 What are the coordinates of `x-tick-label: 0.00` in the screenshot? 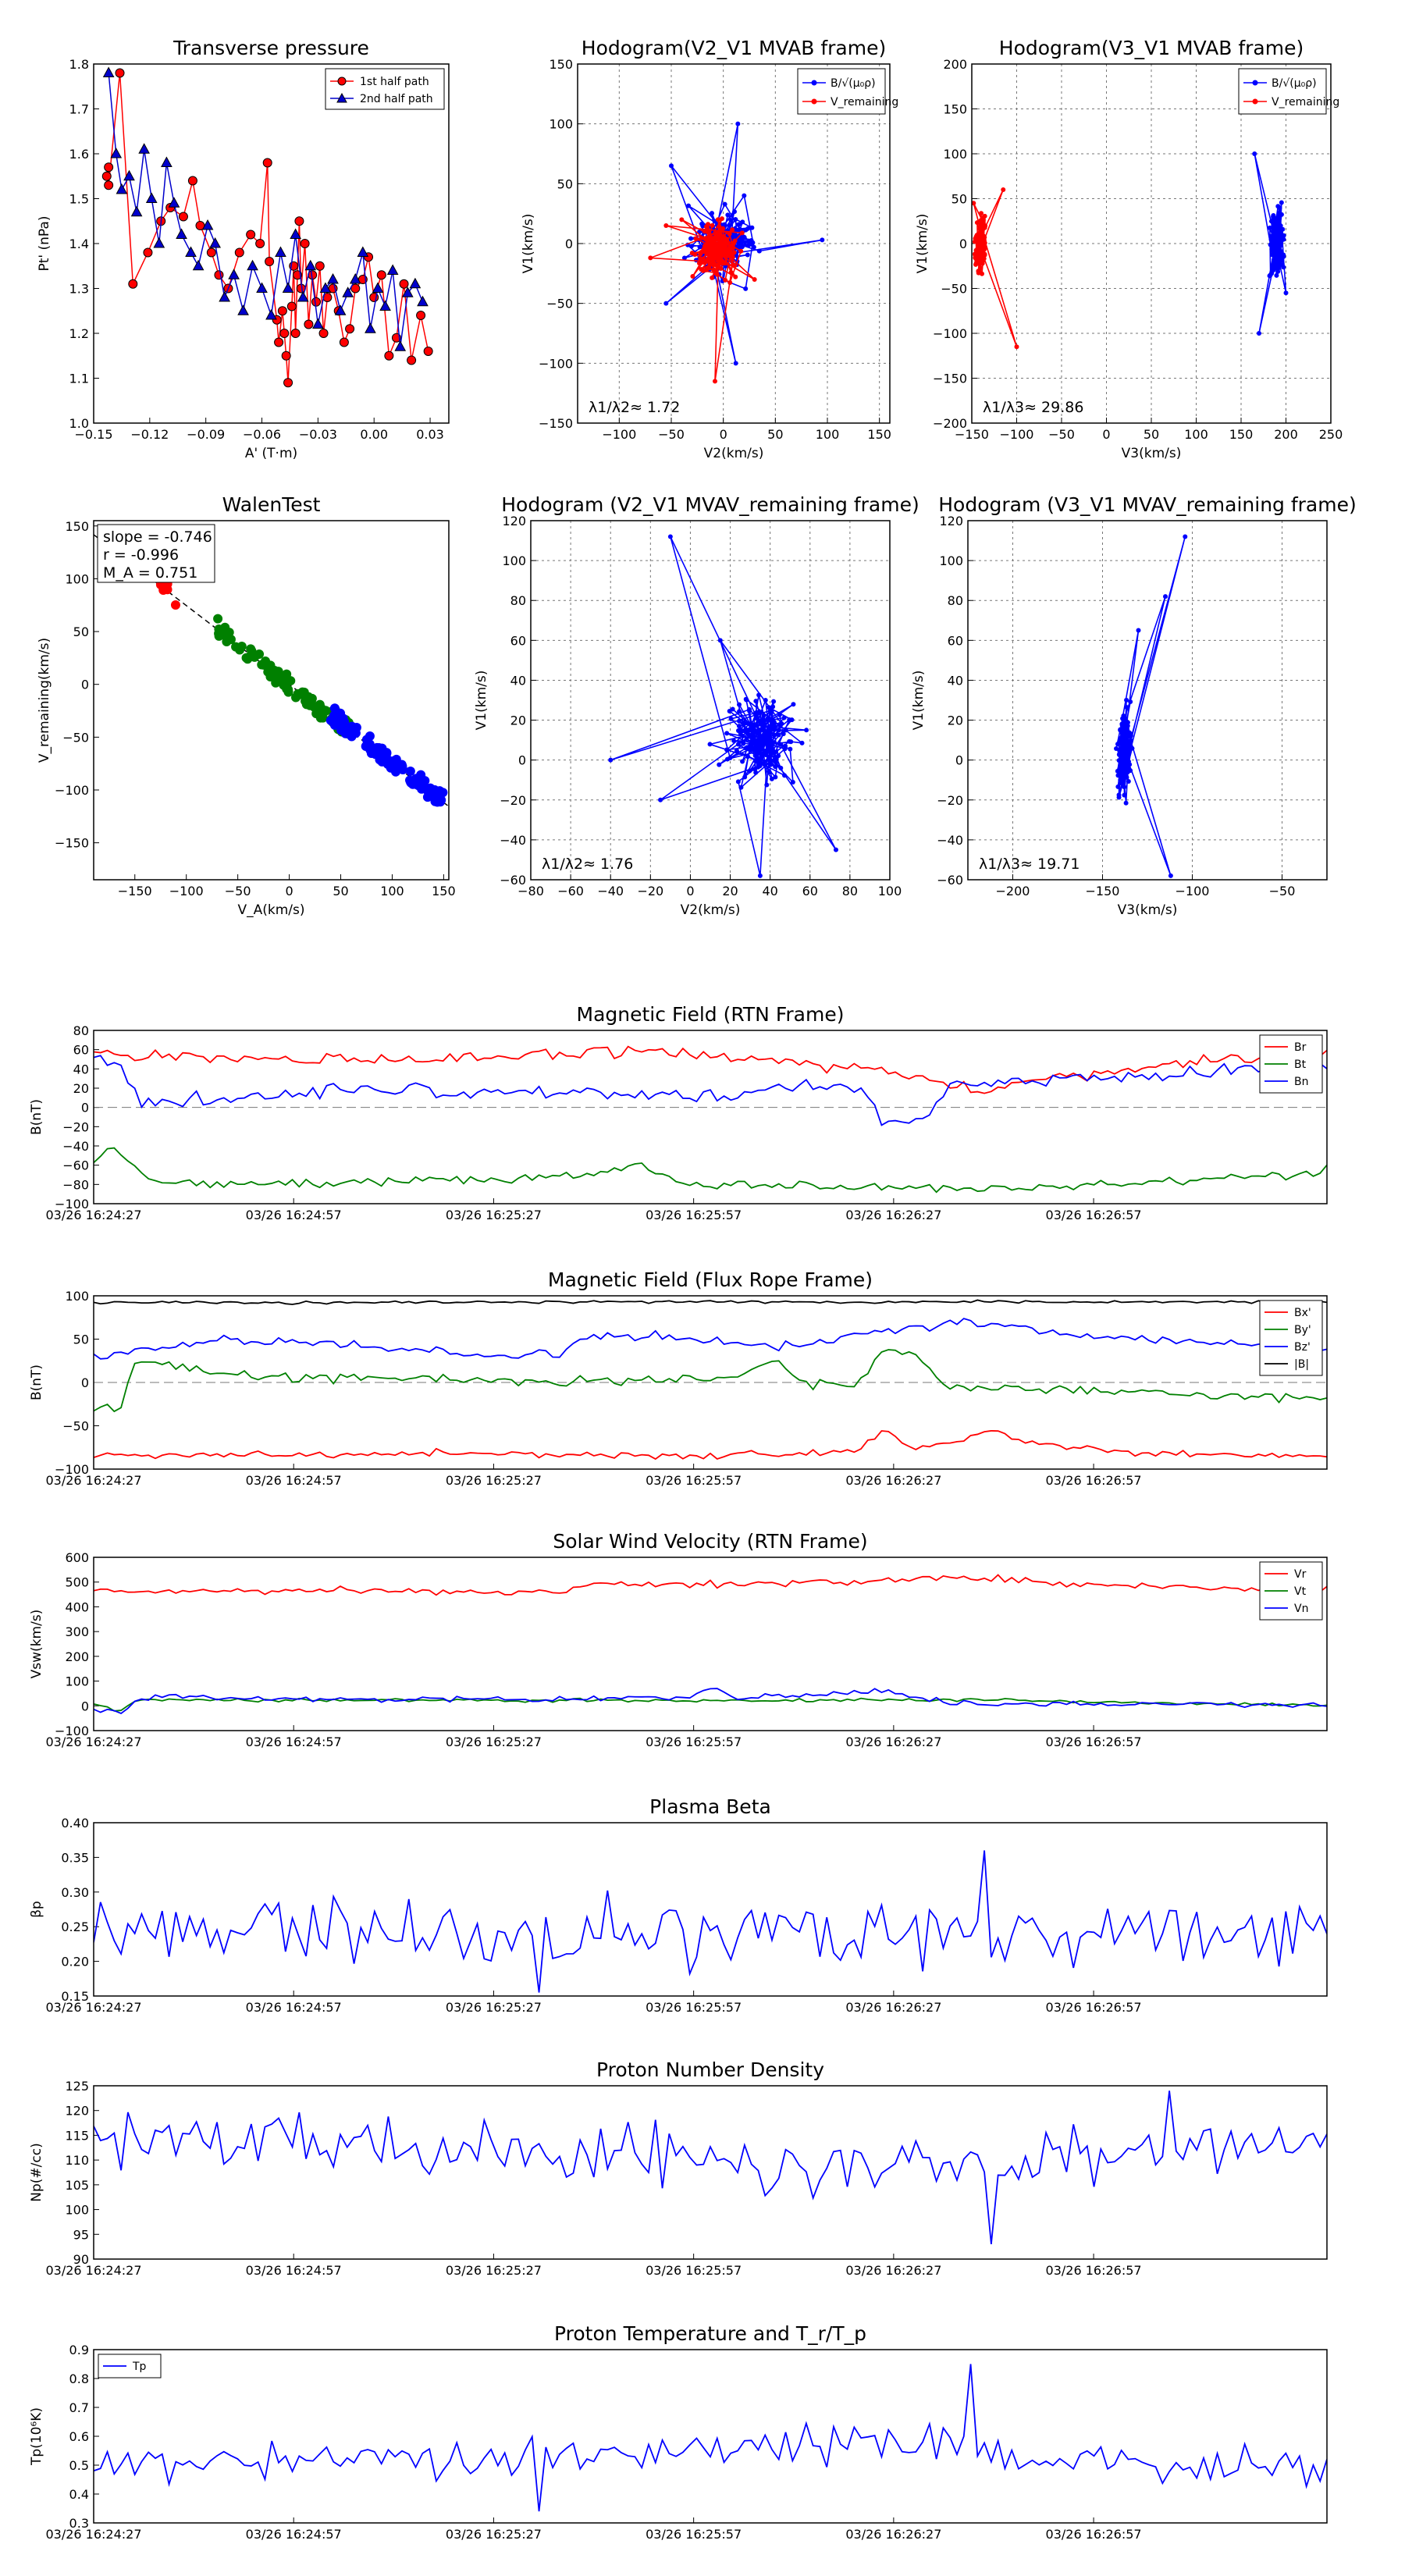 It's located at (374, 434).